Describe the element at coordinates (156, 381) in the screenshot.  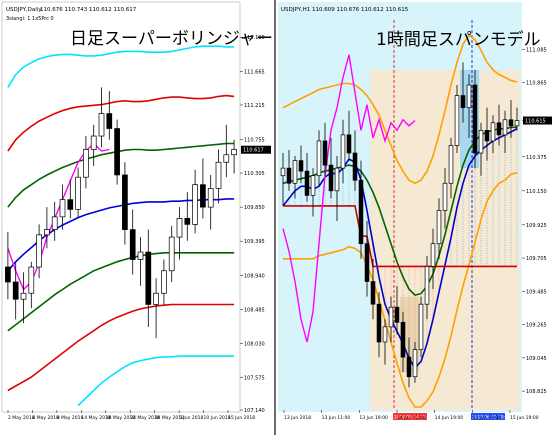
I see `daily-series-minus3` at that location.